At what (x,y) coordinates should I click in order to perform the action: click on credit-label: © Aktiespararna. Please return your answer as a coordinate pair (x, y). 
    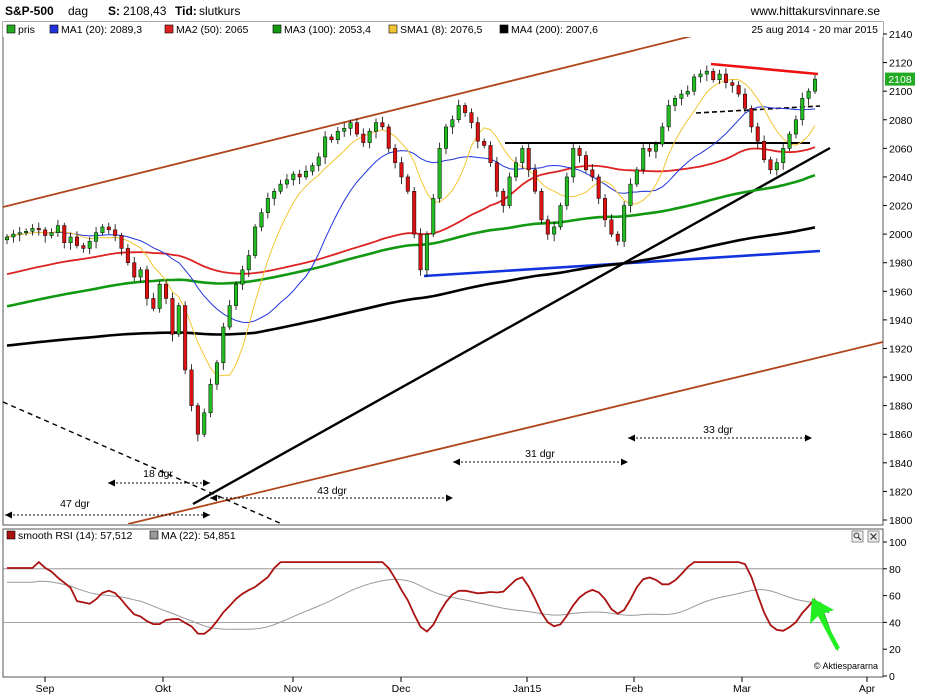
    Looking at the image, I should click on (846, 666).